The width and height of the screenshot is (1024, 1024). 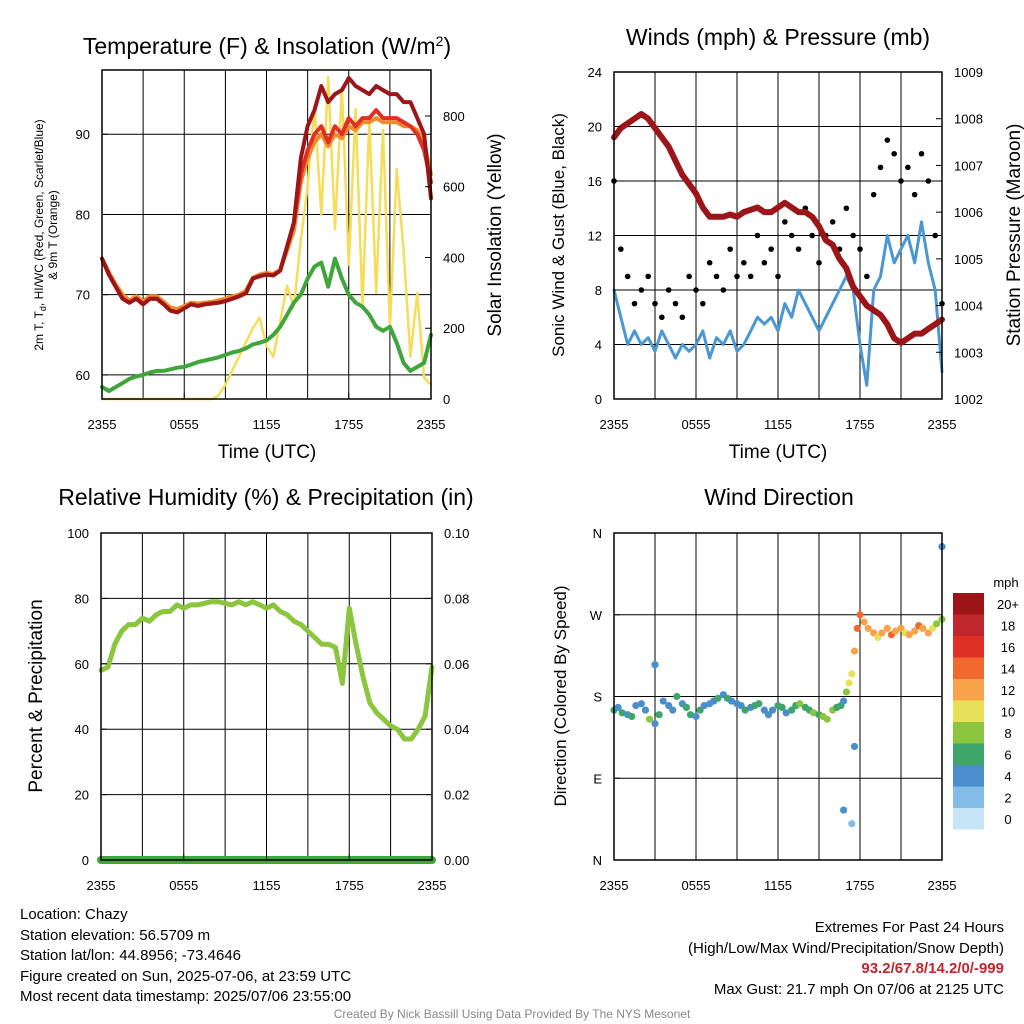 I want to click on extremes-values: 93.2/67.8/14.2/0/-999, so click(x=932, y=968).